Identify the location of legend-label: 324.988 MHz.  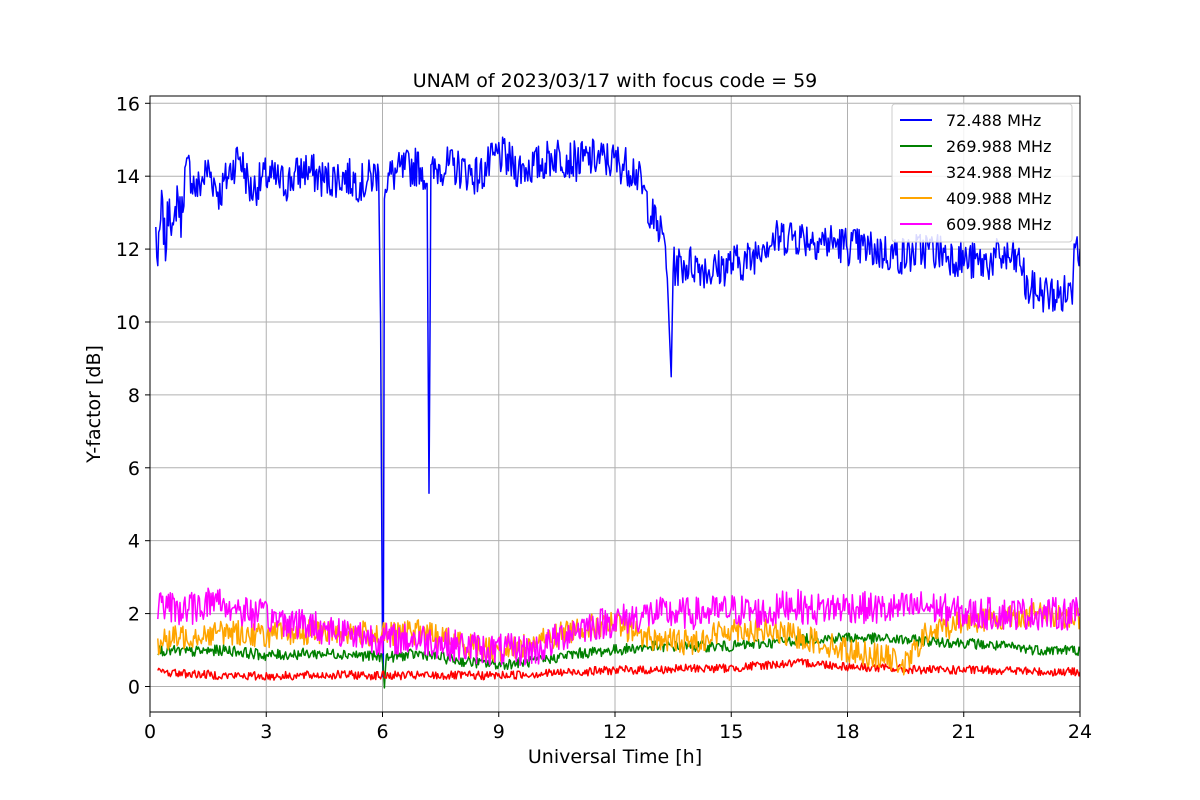
(998, 172).